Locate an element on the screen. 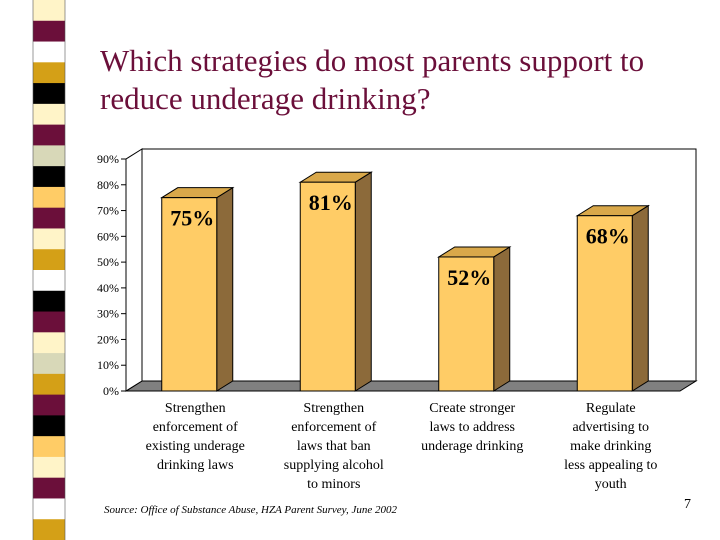 Image resolution: width=720 pixels, height=540 pixels. y-tick-label: 80% is located at coordinates (108, 185).